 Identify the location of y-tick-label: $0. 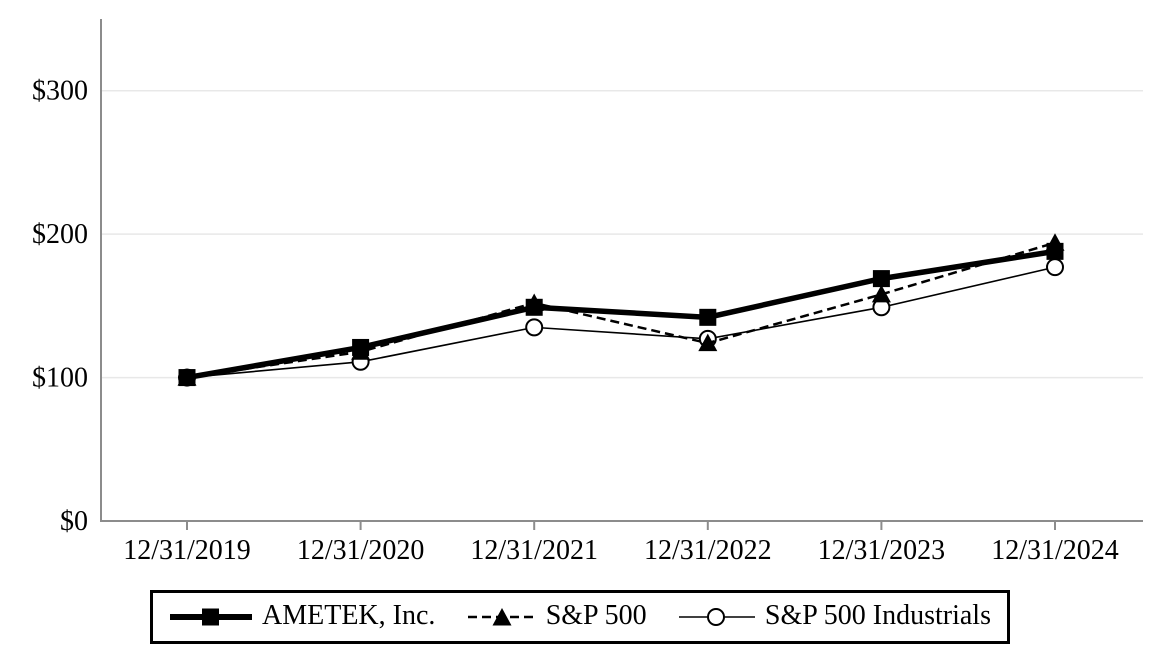
(74, 521).